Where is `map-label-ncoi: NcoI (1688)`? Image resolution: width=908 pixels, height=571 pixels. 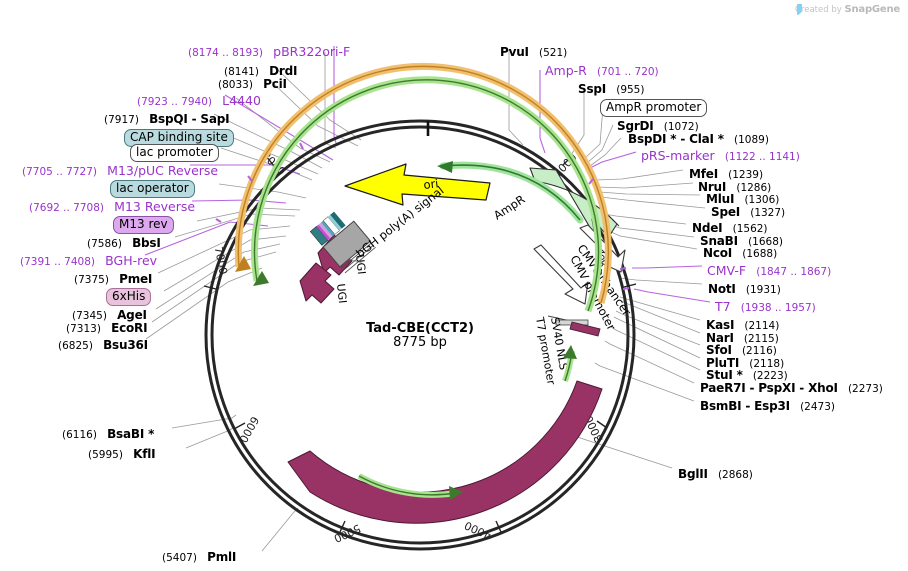
map-label-ncoi: NcoI (1688) is located at coordinates (740, 252).